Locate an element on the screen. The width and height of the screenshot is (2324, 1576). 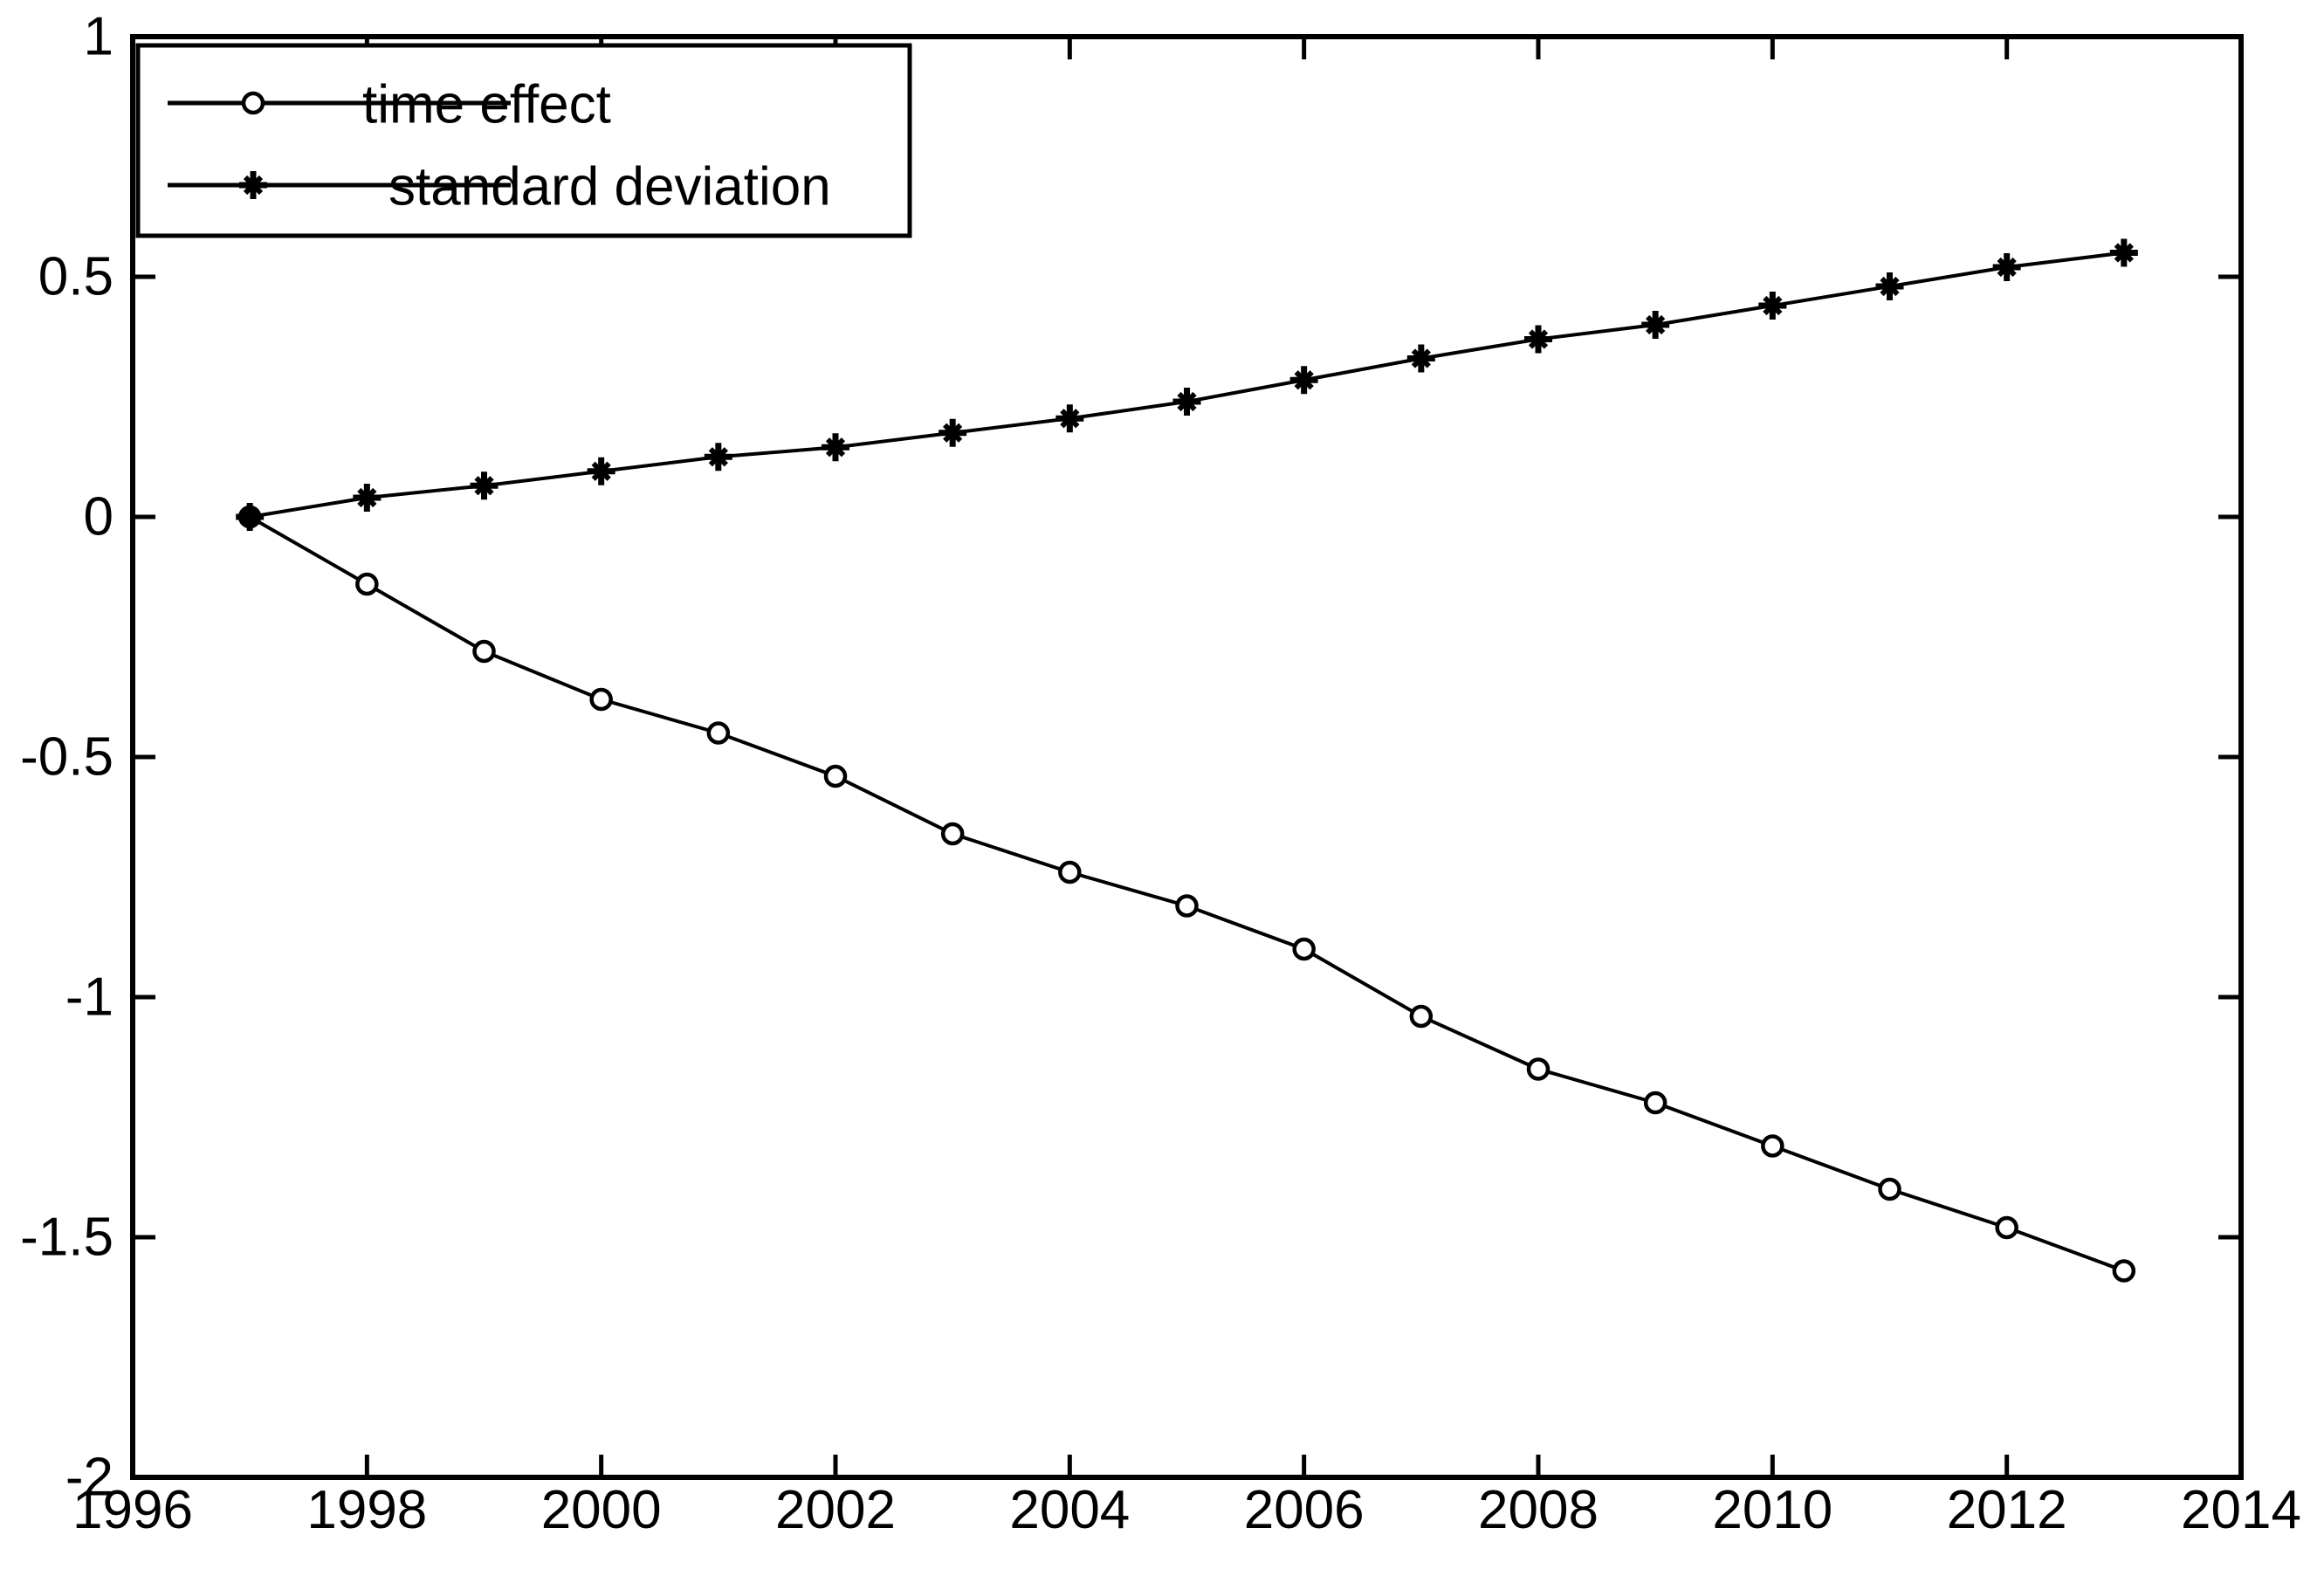
legend-box is located at coordinates (523, 140).